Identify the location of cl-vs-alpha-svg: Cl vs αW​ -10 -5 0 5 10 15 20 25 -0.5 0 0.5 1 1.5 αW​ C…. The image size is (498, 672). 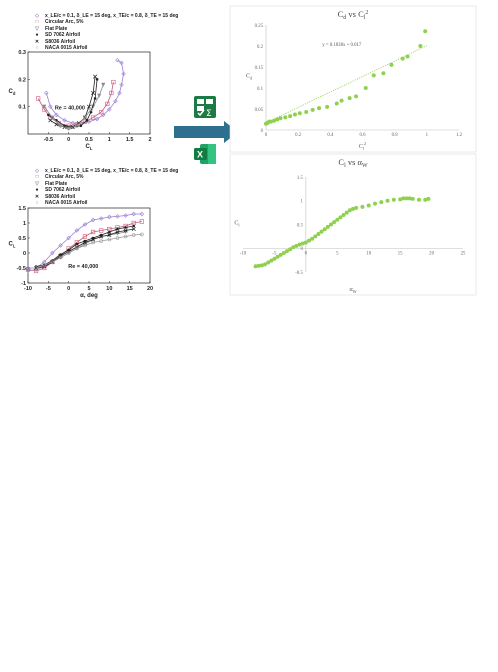
(353, 224).